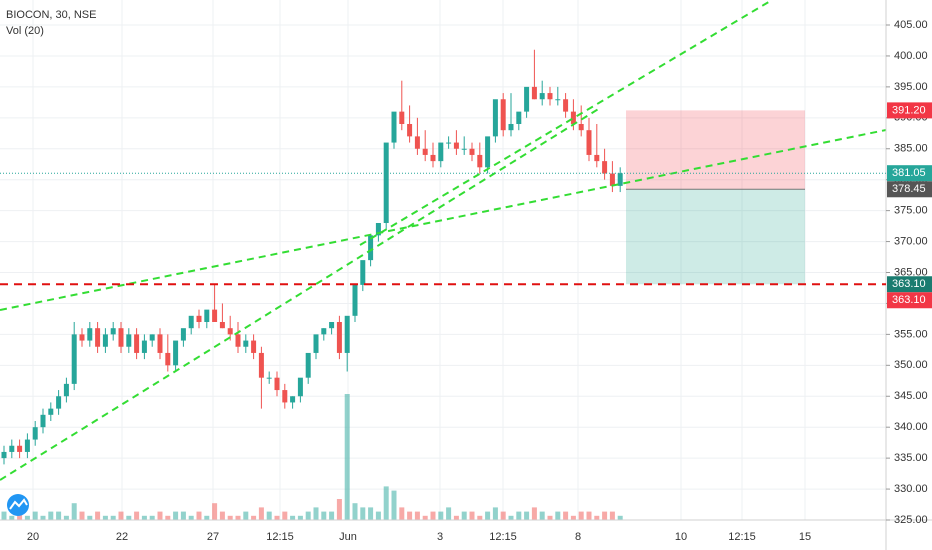 This screenshot has width=932, height=550. What do you see at coordinates (911, 241) in the screenshot?
I see `y-tick-label: 370.00` at bounding box center [911, 241].